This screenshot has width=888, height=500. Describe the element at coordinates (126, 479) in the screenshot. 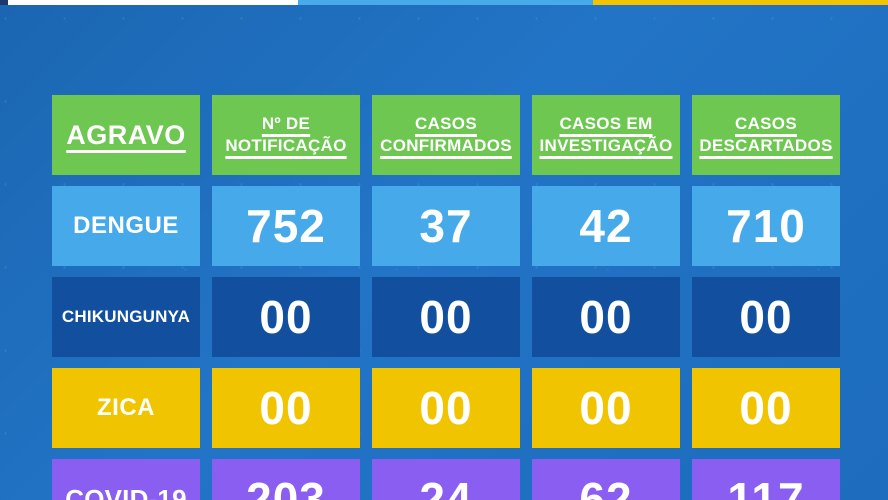

I see `row-covid-label: COVID-19` at that location.